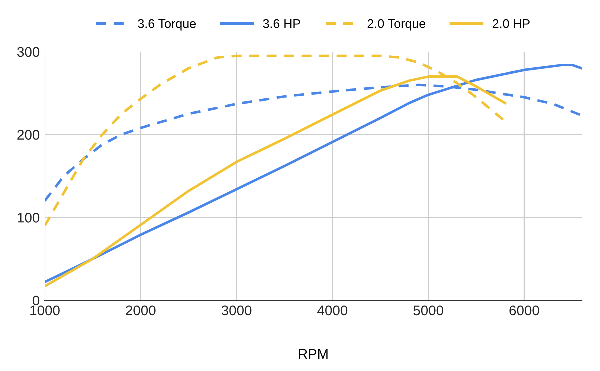 The width and height of the screenshot is (600, 371). What do you see at coordinates (29, 135) in the screenshot?
I see `y-tick-label: 200` at bounding box center [29, 135].